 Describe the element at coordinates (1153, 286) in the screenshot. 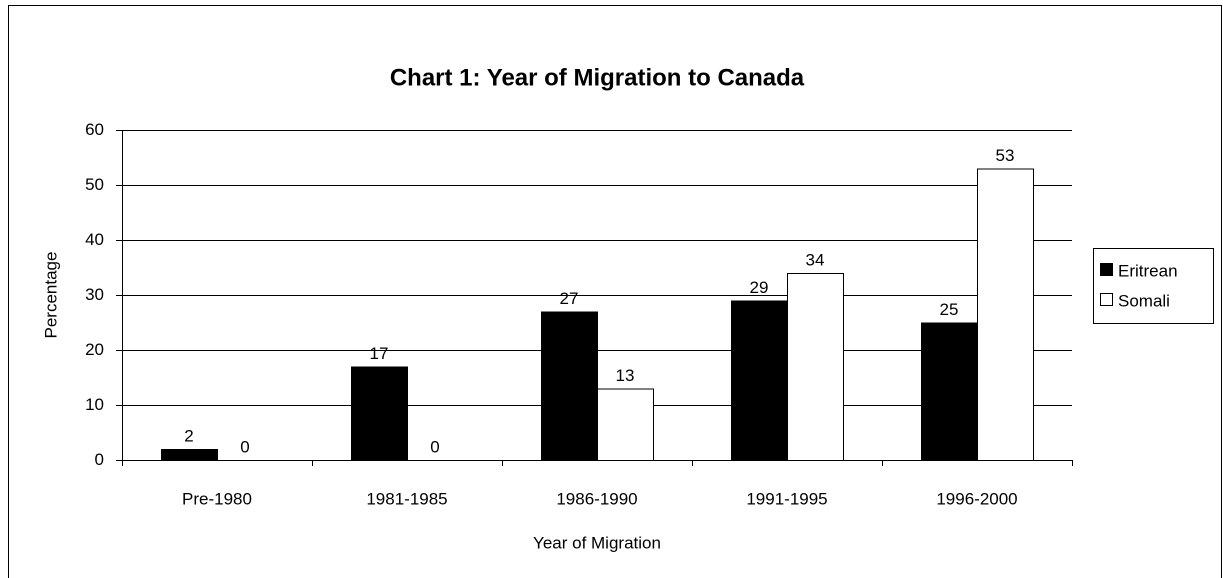

I see `legend-box` at that location.